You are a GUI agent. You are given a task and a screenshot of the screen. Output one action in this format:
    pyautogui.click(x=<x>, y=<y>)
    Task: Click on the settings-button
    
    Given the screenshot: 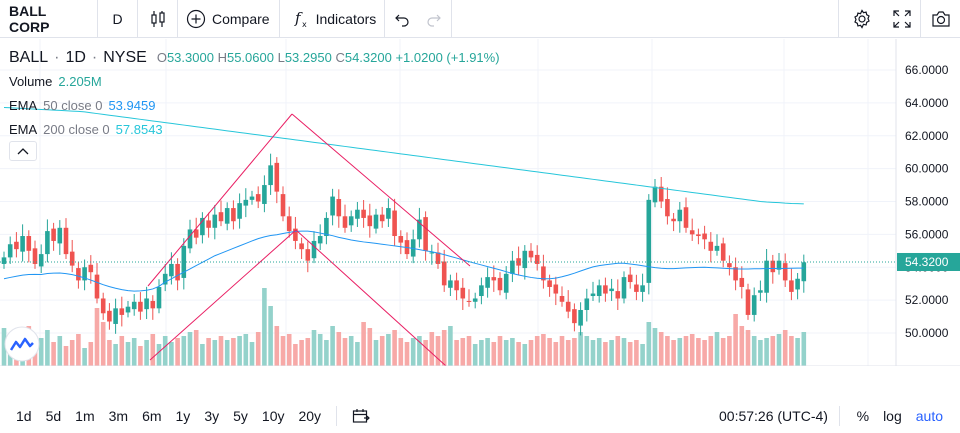 What is the action you would take?
    pyautogui.click(x=861, y=19)
    